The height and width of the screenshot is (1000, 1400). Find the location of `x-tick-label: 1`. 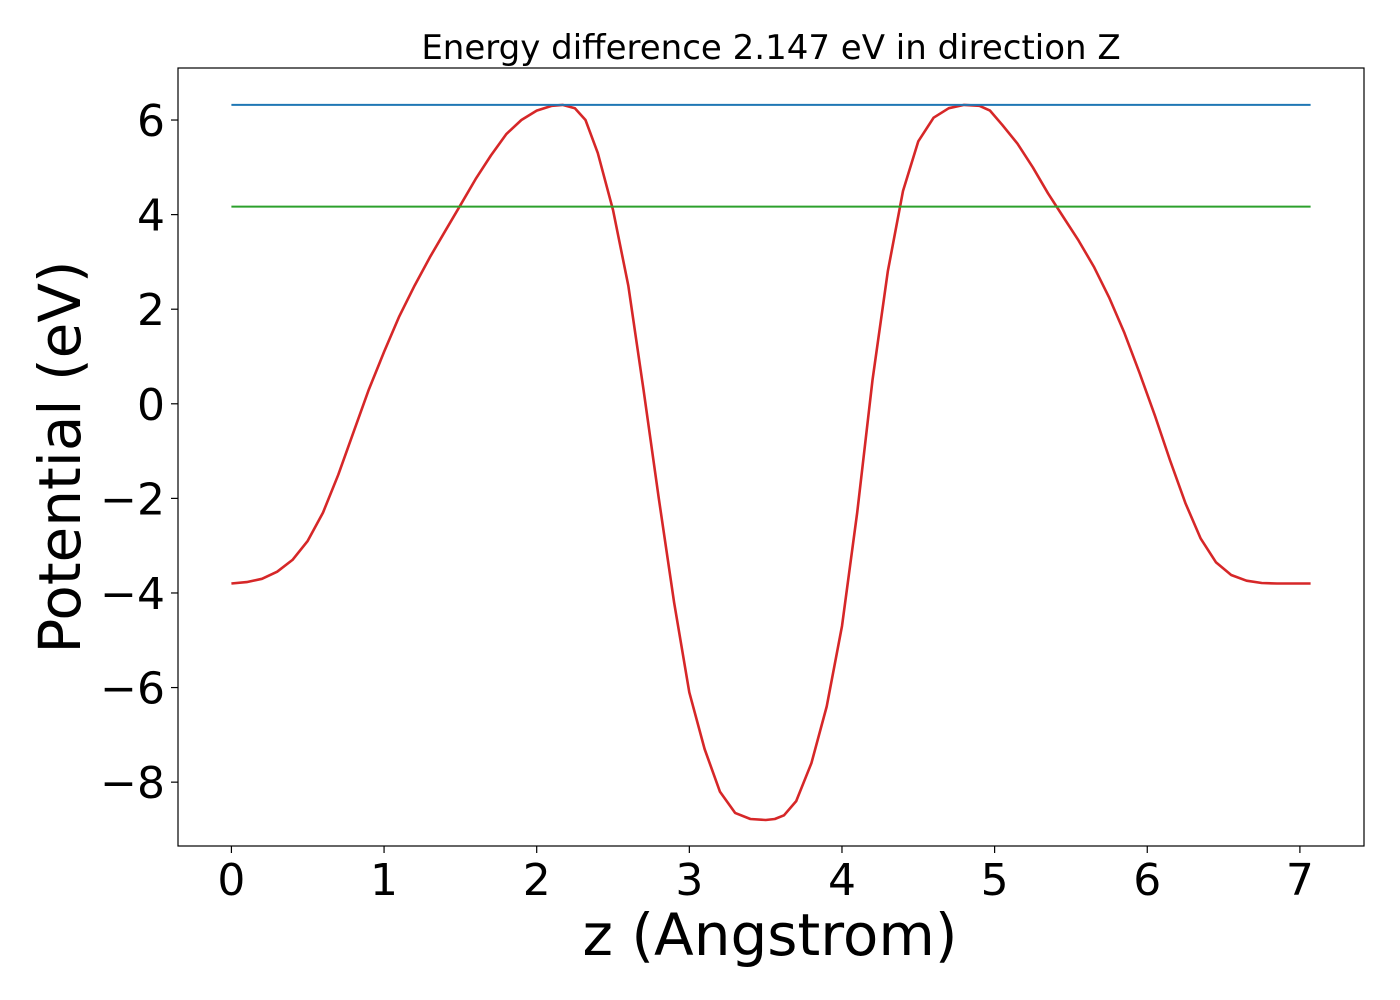

x-tick-label: 1 is located at coordinates (384, 880).